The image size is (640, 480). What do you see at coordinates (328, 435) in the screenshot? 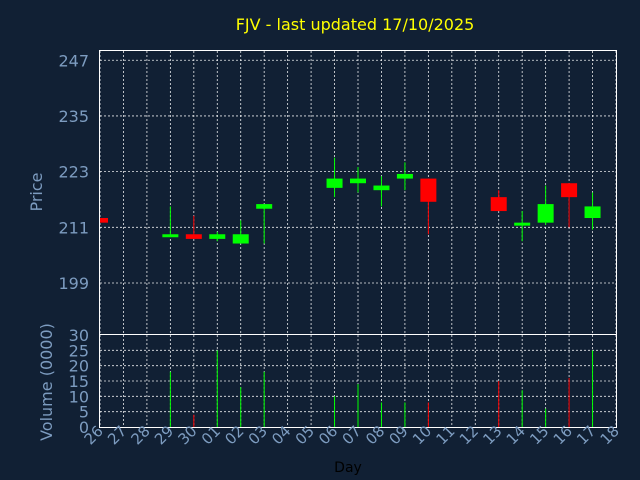
I see `x-tick-label: 06` at bounding box center [328, 435].